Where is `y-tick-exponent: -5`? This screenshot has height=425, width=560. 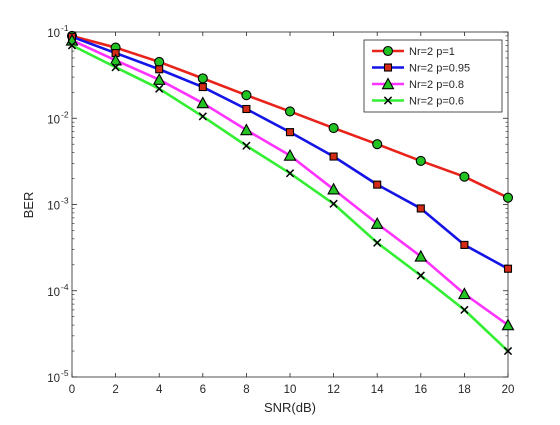
y-tick-exponent: -5 is located at coordinates (65, 373).